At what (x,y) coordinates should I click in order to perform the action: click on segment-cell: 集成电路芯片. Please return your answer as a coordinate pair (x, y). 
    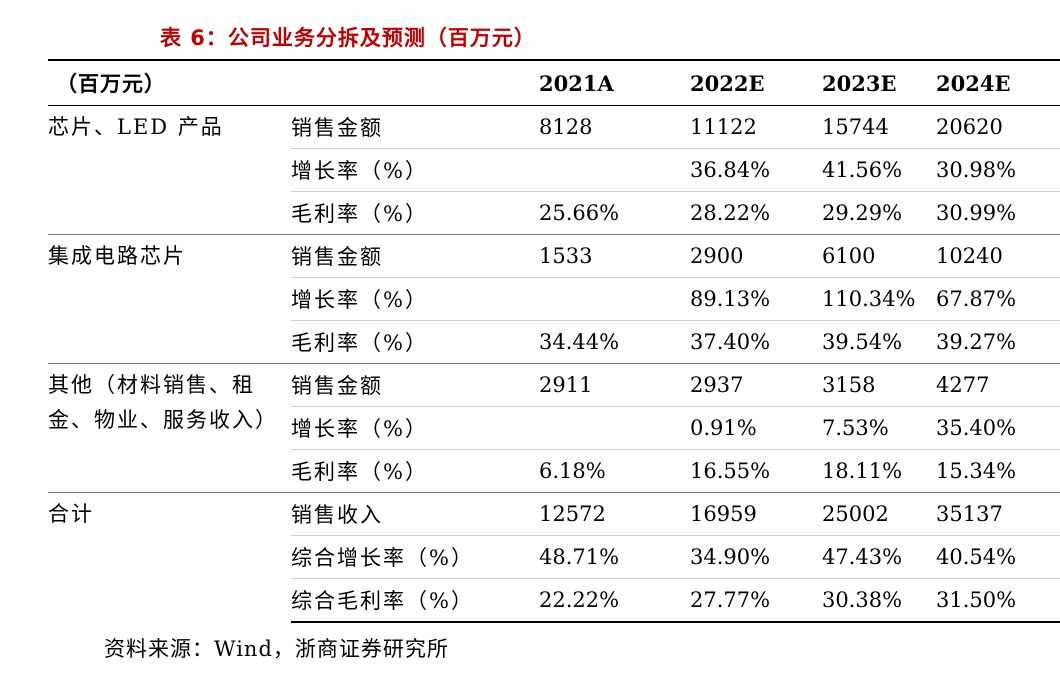
    Looking at the image, I should click on (169, 299).